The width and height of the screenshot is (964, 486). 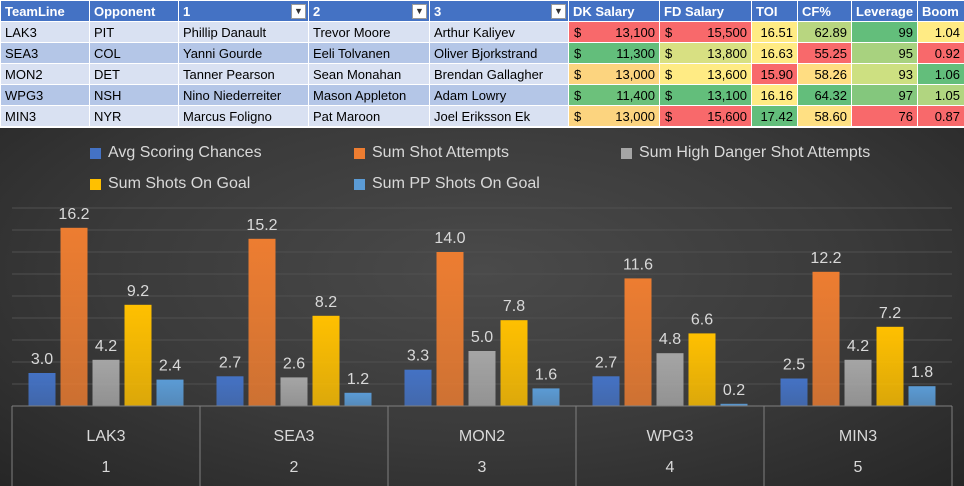 I want to click on cell-dk-salary: $13,100, so click(x=614, y=32).